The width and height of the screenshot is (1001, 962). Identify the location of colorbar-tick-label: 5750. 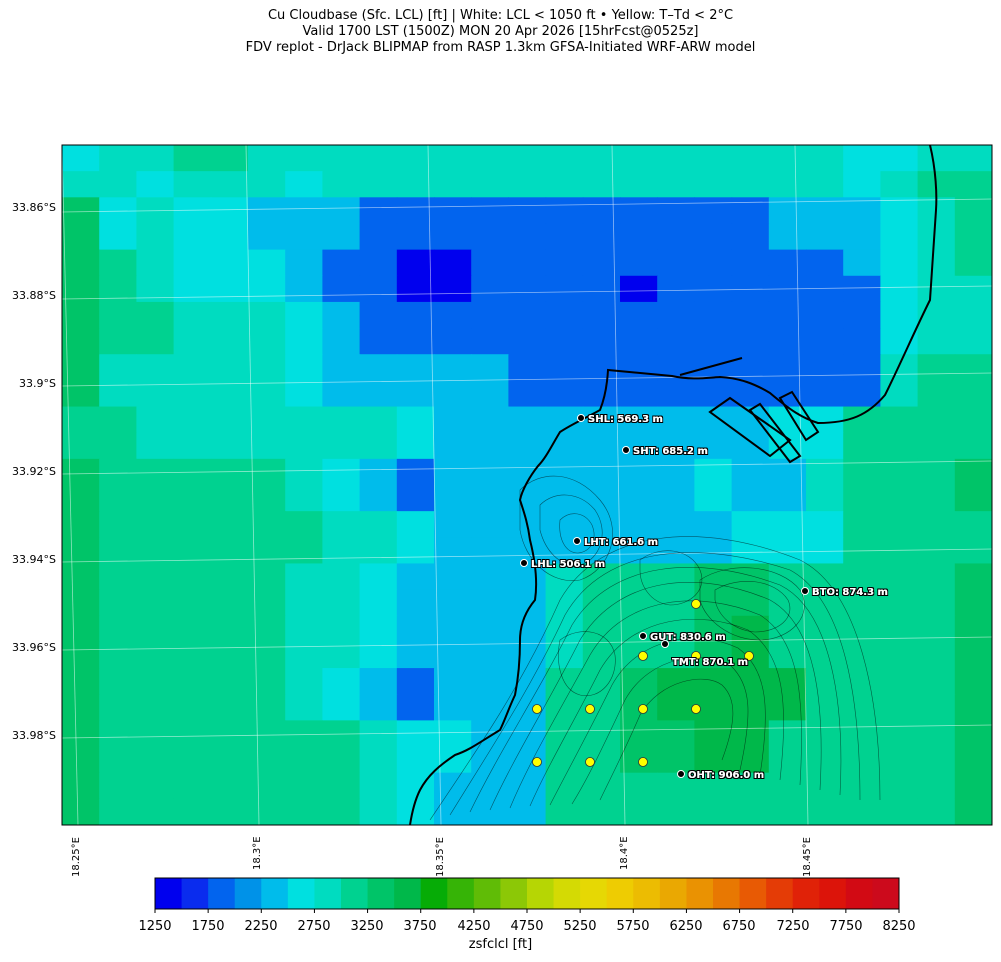
(633, 926).